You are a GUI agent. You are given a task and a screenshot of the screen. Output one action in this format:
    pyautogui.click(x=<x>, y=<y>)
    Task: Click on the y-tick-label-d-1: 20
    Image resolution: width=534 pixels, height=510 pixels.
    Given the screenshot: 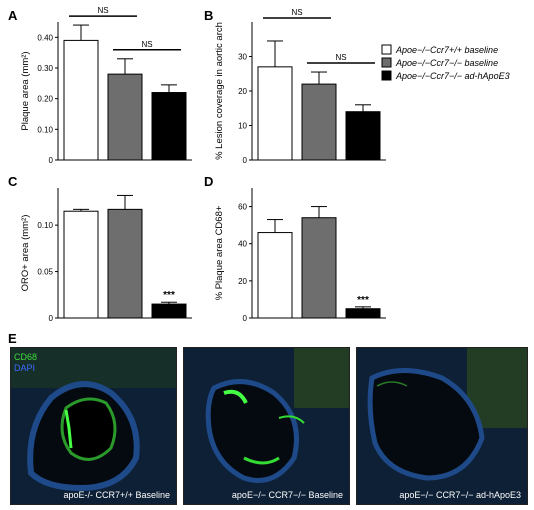 What is the action you would take?
    pyautogui.click(x=242, y=281)
    